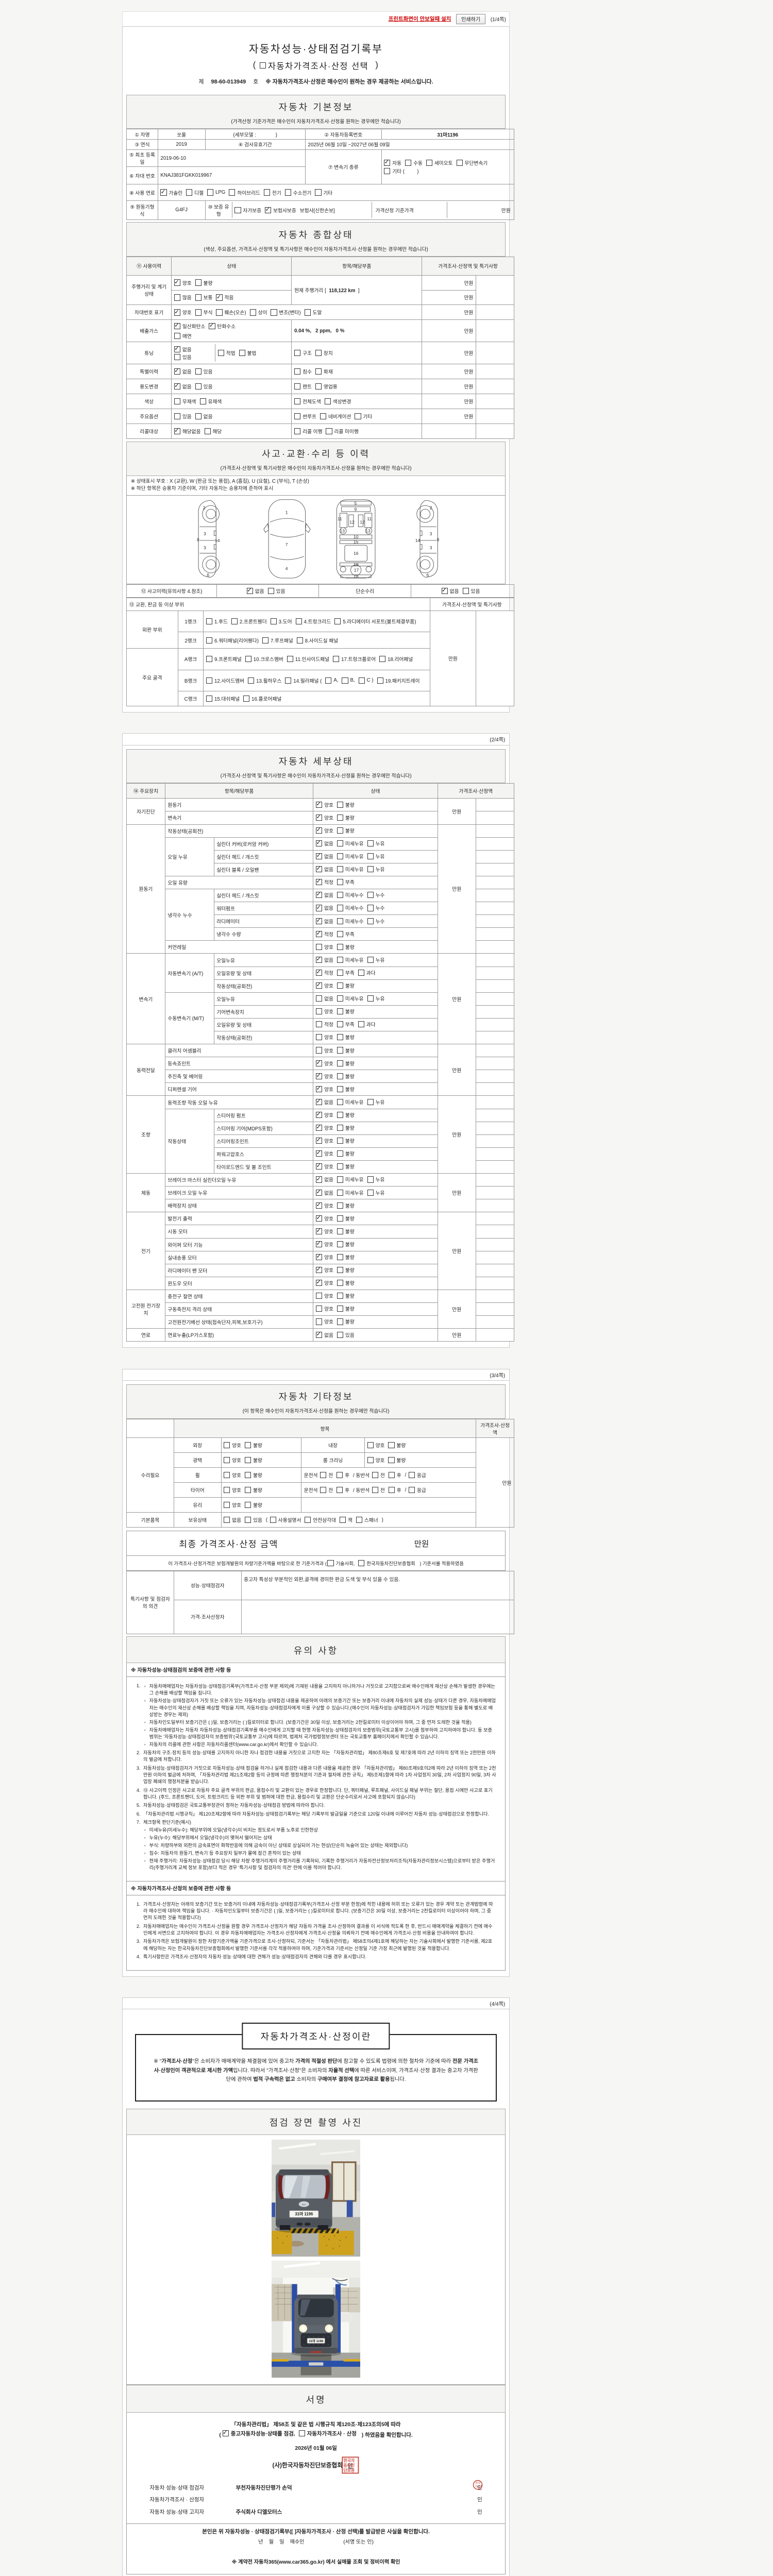 The image size is (773, 2576). I want to click on detail-cell: 냉각수 누수, so click(189, 914).